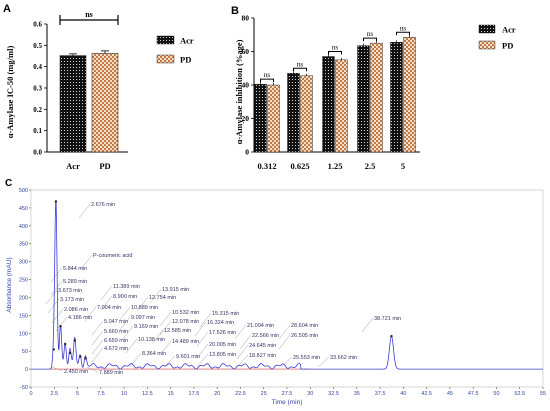 The image size is (550, 411). Describe the element at coordinates (23, 191) in the screenshot. I see `panel-c-y-tick-label: 500` at that location.